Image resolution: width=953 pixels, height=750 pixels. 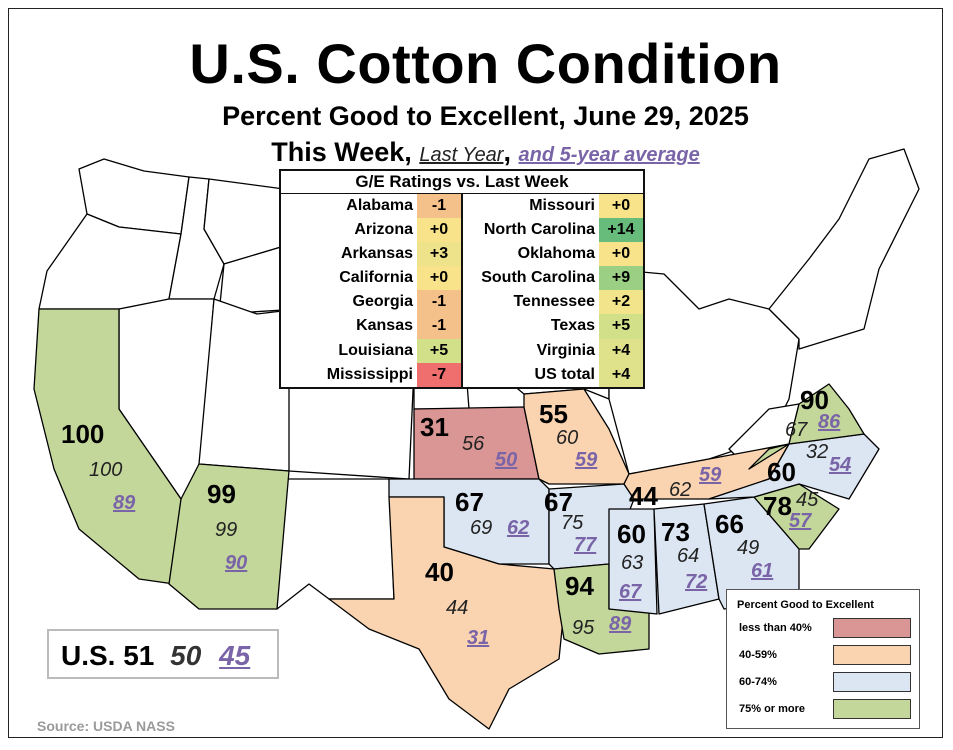 What do you see at coordinates (826, 682) in the screenshot?
I see `legend-item: 60-74%` at bounding box center [826, 682].